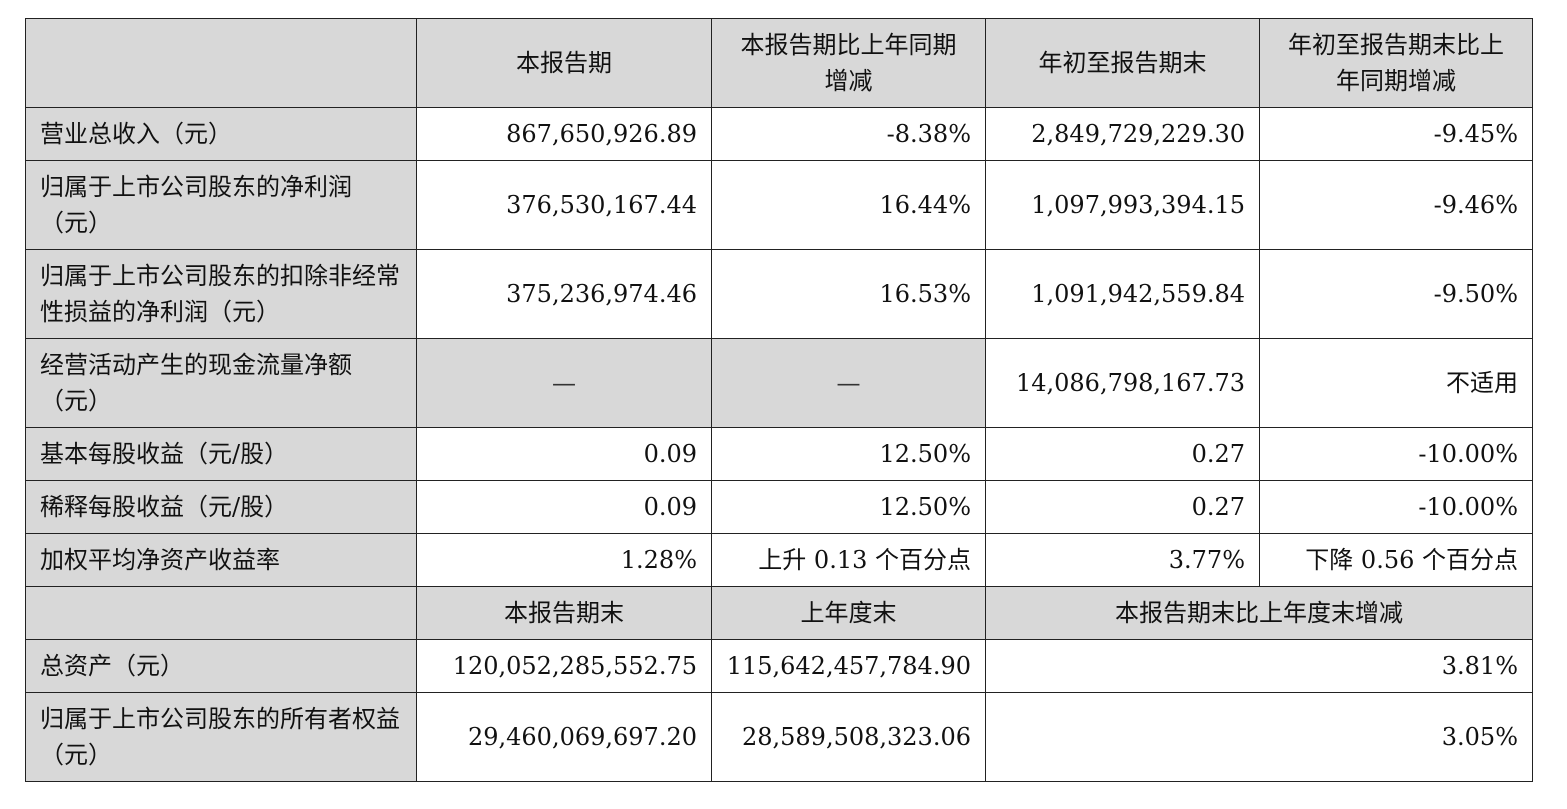 The image size is (1567, 809). I want to click on cell-value: 867,650,926.89, so click(564, 134).